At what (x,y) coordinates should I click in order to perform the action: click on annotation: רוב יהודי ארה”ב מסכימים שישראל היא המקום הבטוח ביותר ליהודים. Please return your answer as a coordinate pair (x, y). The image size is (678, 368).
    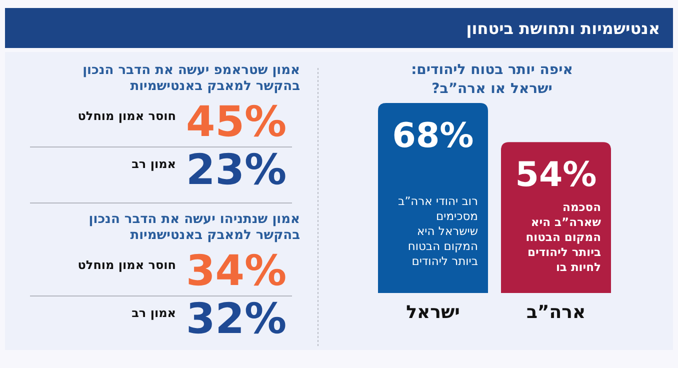
    Looking at the image, I should click on (438, 231).